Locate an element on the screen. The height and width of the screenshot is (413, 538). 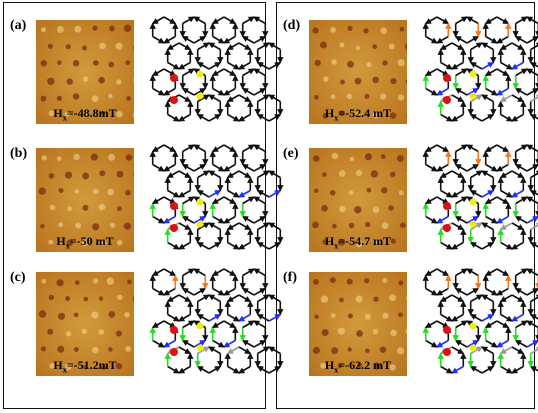
panel-label: (d) is located at coordinates (292, 25).